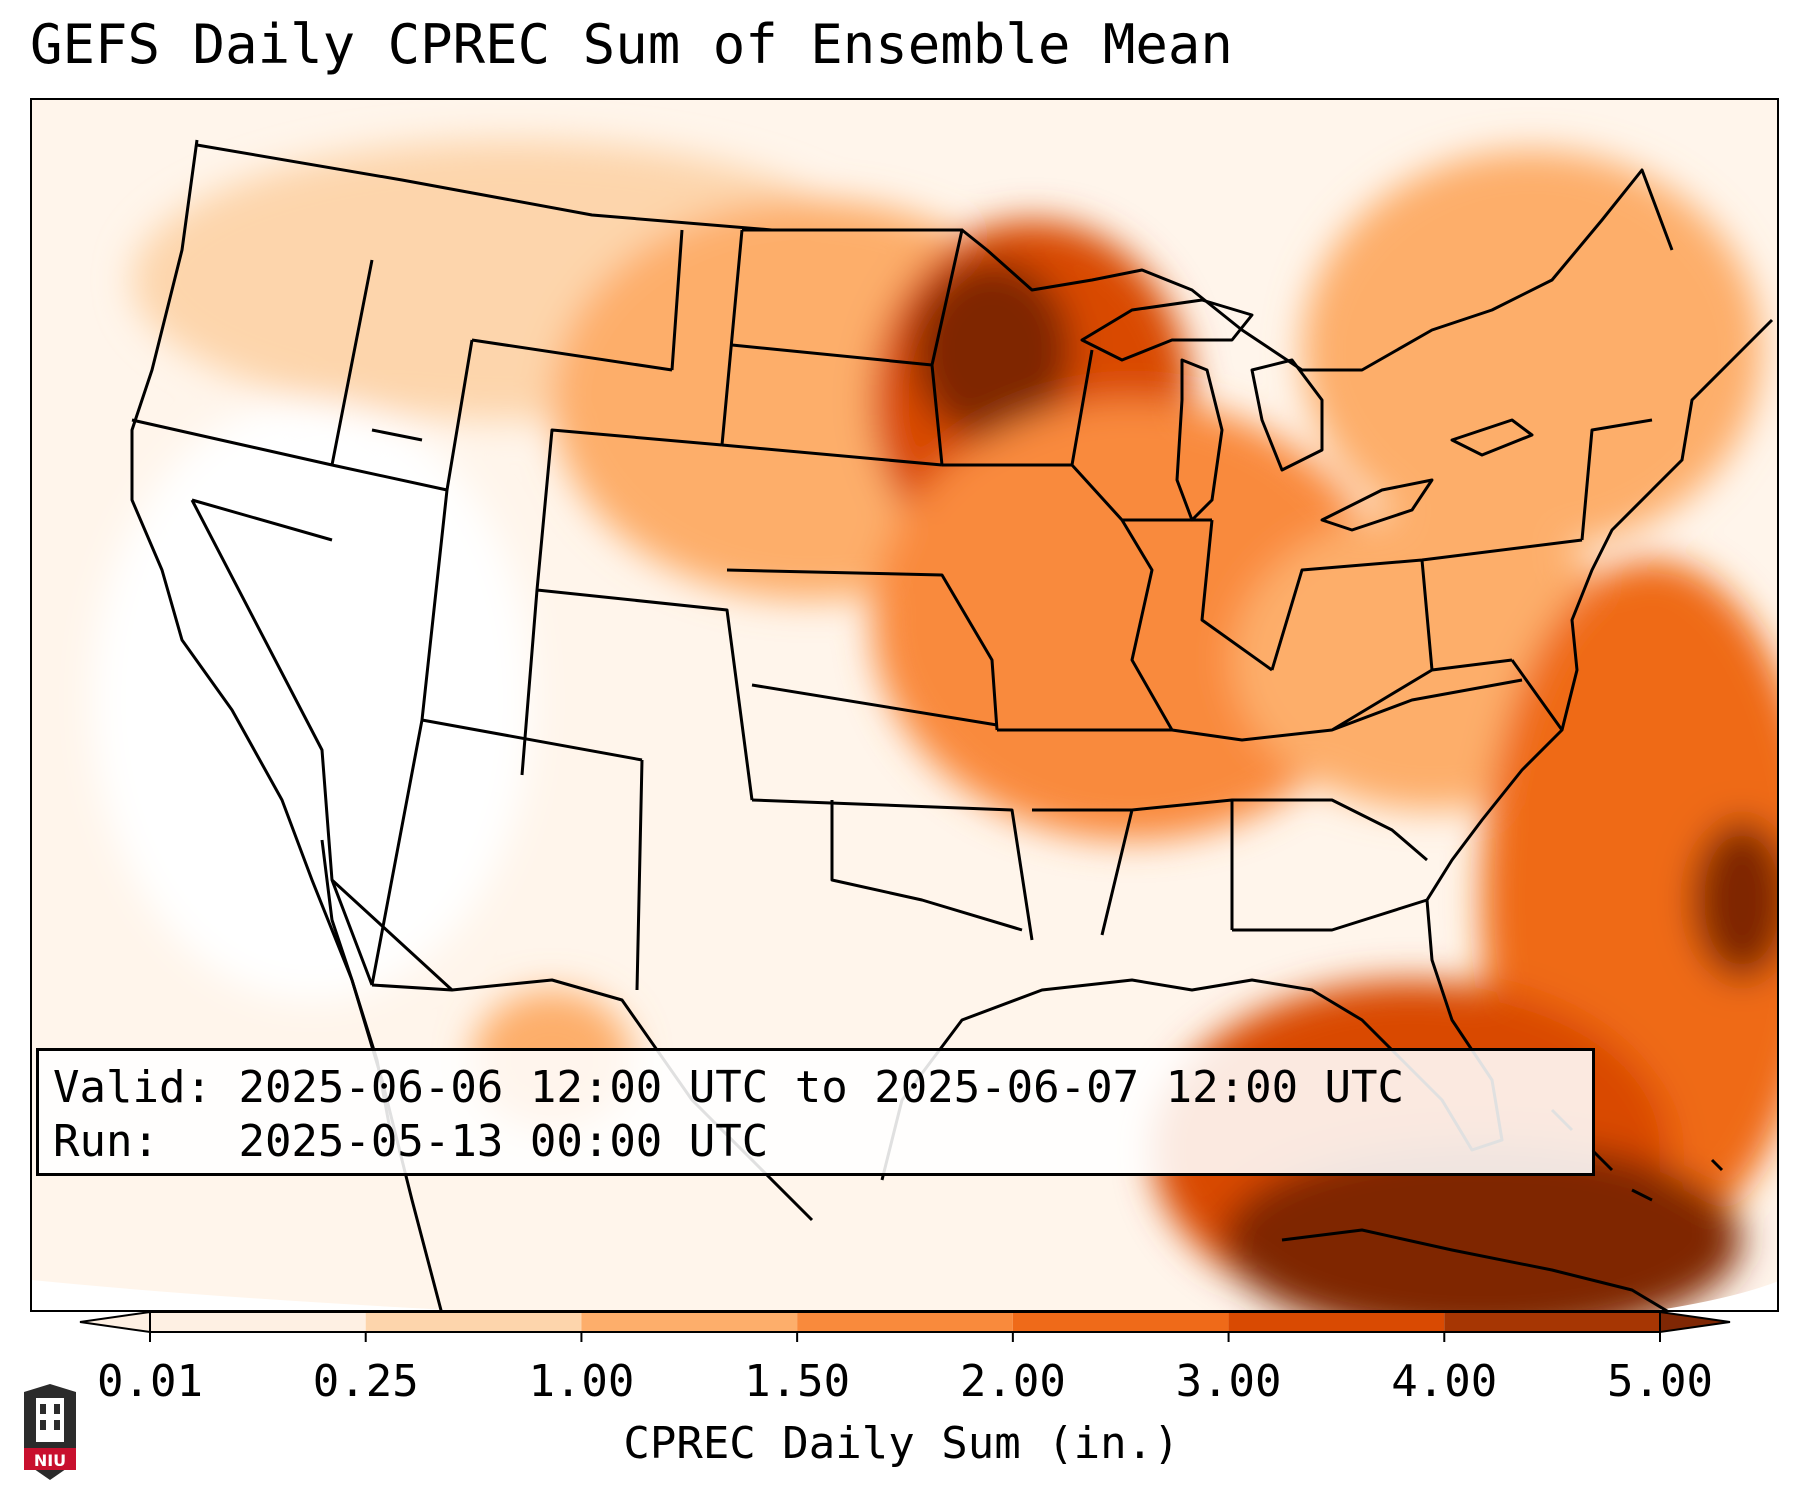 This screenshot has height=1500, width=1803. I want to click on valid-label: Valid:, so click(132, 1087).